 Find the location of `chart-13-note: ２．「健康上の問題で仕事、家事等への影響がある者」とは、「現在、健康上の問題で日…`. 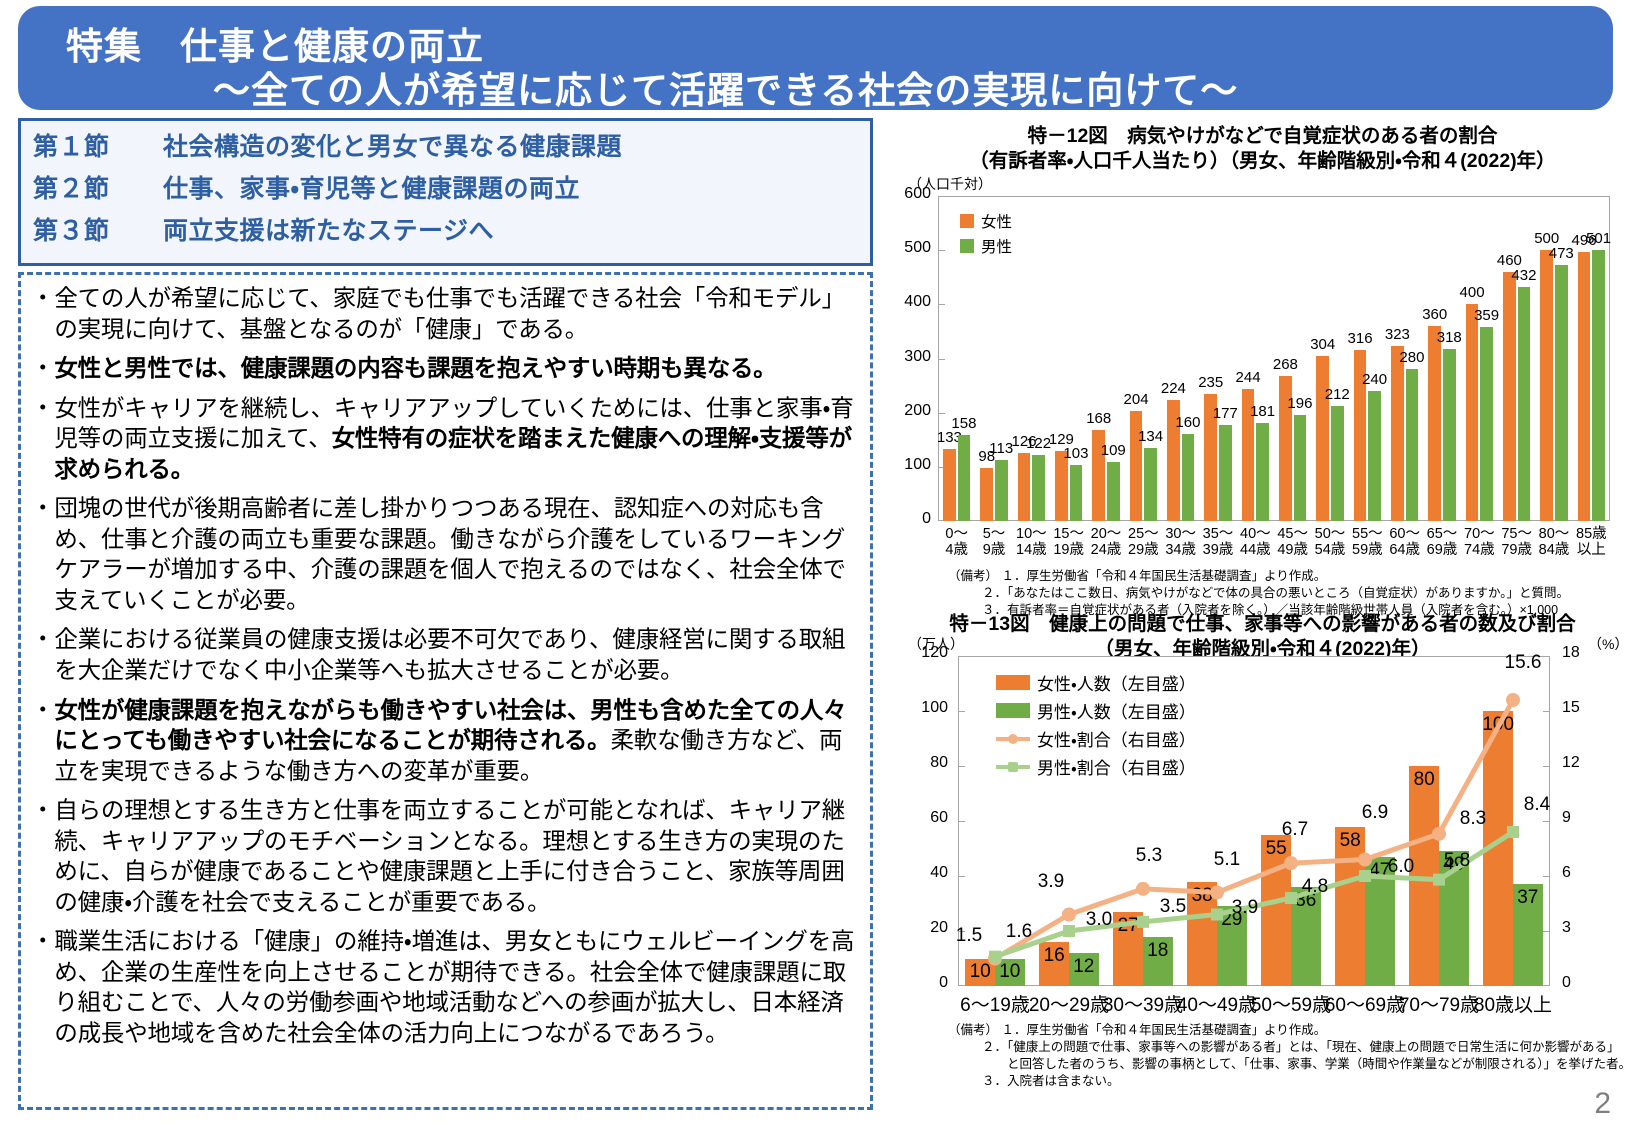

chart-13-note: ２．「健康上の問題で仕事、家事等への影響がある者」とは、「現在、健康上の問題で日… is located at coordinates (1301, 1047).